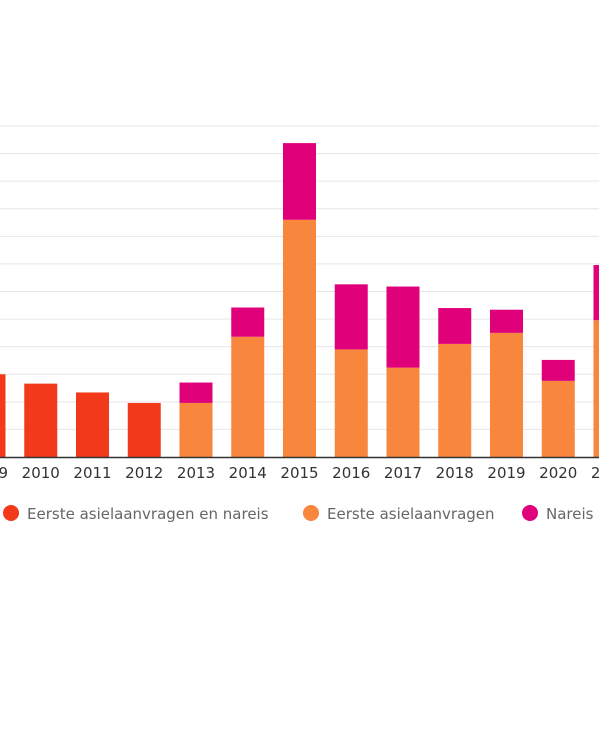 The height and width of the screenshot is (753, 599). I want to click on x-tick-label: 2013, so click(196, 473).